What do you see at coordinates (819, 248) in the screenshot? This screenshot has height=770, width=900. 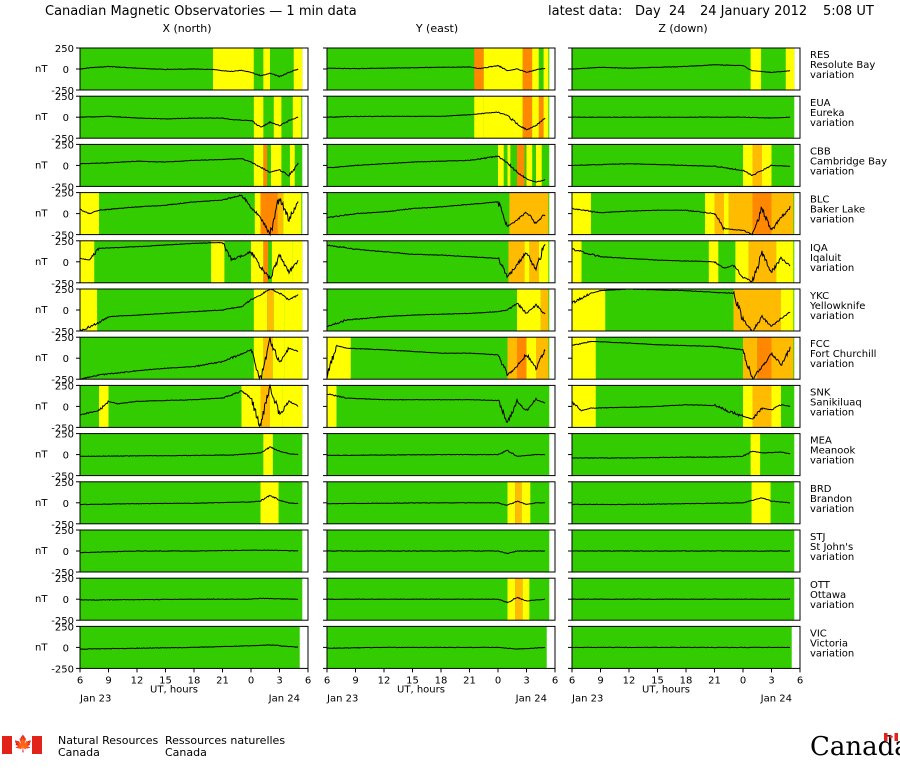 I see `station-code: IQA` at bounding box center [819, 248].